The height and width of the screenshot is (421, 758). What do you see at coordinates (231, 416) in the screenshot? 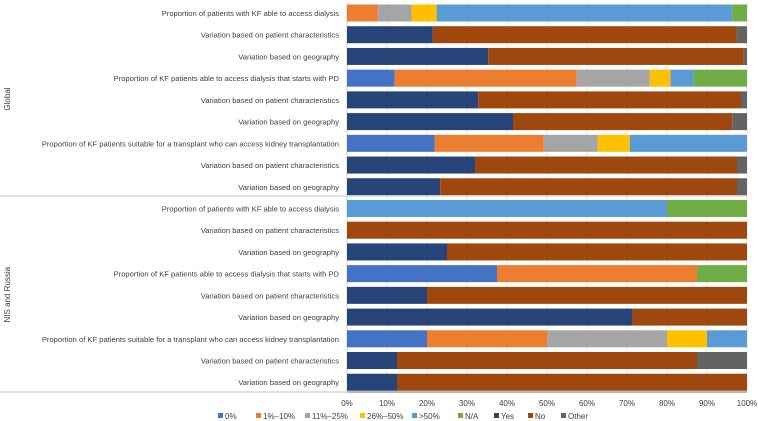
I see `legend-label: 0%` at bounding box center [231, 416].